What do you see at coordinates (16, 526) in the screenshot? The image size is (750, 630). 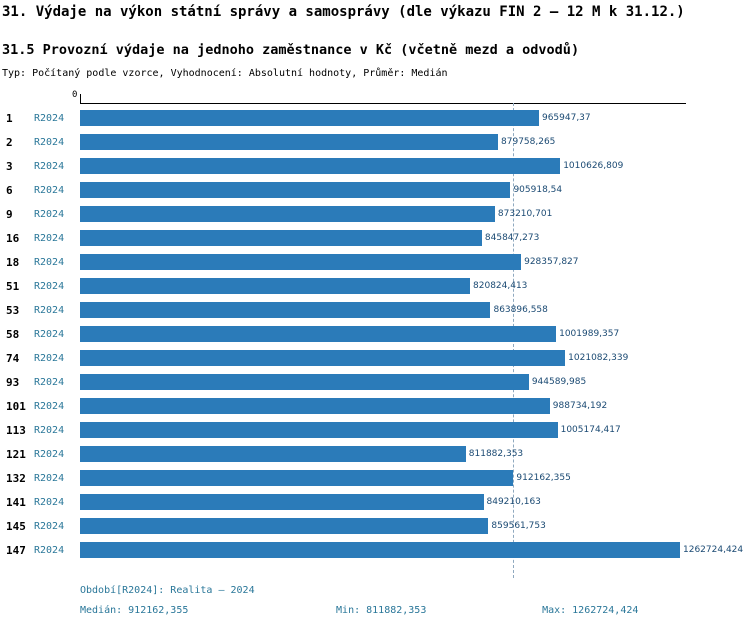 I see `row-rank-label: 145` at bounding box center [16, 526].